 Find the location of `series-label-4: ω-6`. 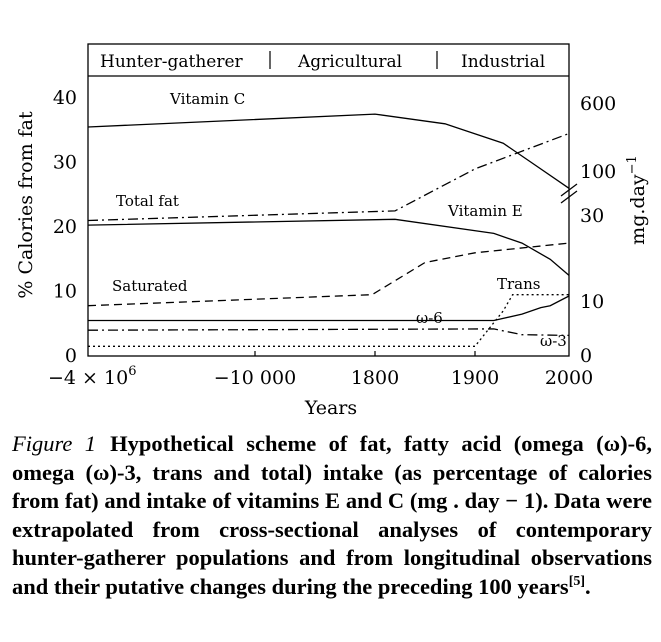

series-label-4: ω-6 is located at coordinates (429, 318).